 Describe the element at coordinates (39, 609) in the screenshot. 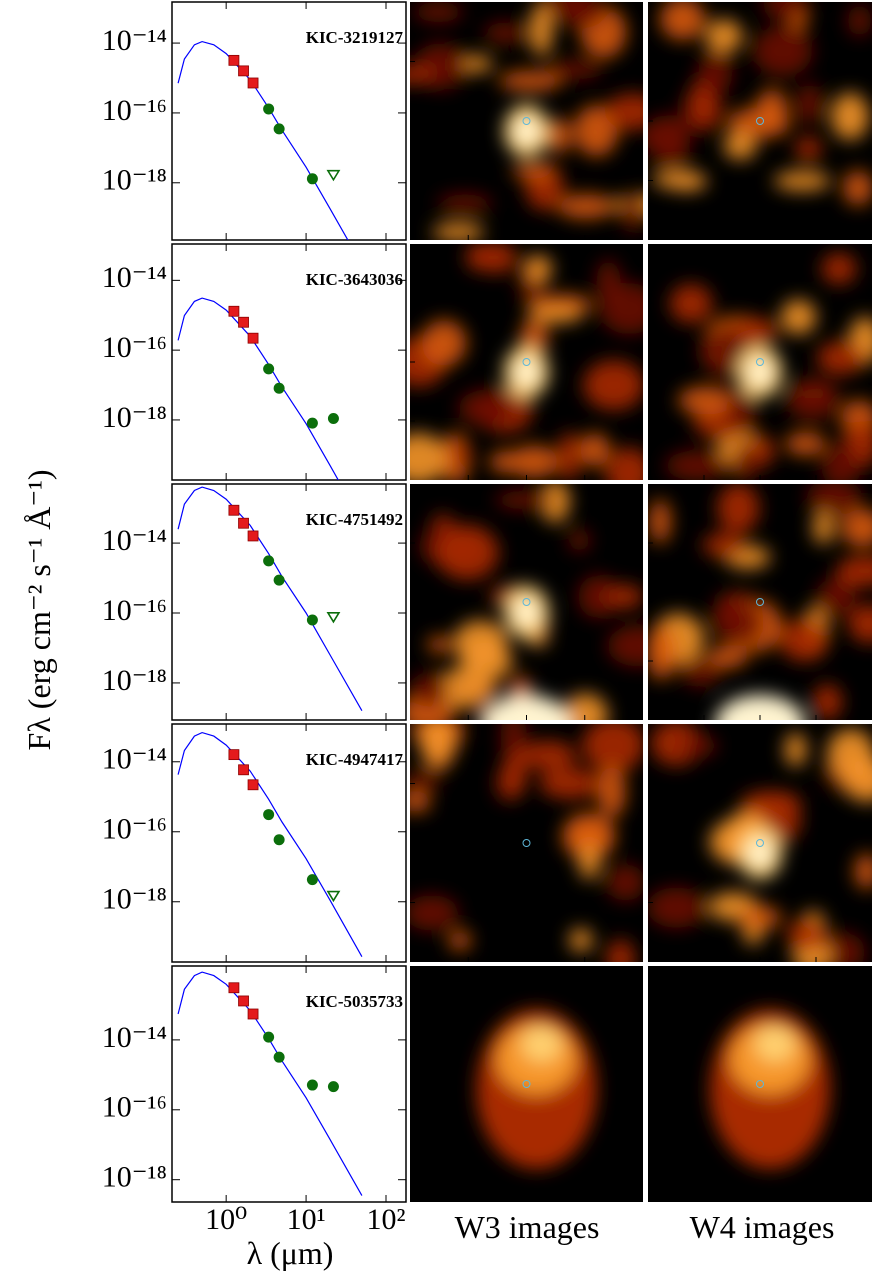

I see `y-axis-title: Fλ (erg cm⁻² s⁻¹ Å⁻¹)` at that location.